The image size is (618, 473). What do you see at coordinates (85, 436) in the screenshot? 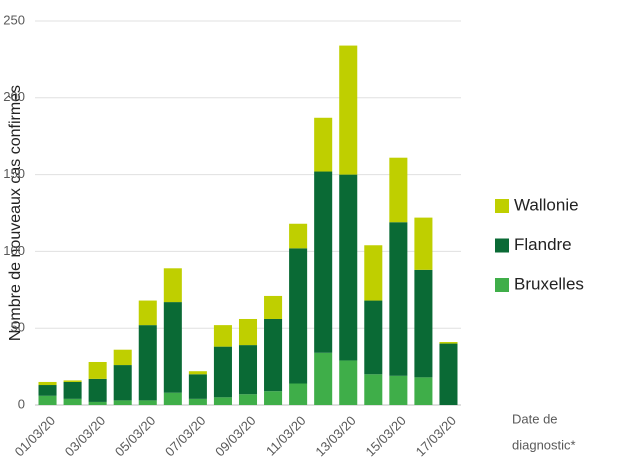
I see `x-tick-label: 03/03/20` at bounding box center [85, 436].